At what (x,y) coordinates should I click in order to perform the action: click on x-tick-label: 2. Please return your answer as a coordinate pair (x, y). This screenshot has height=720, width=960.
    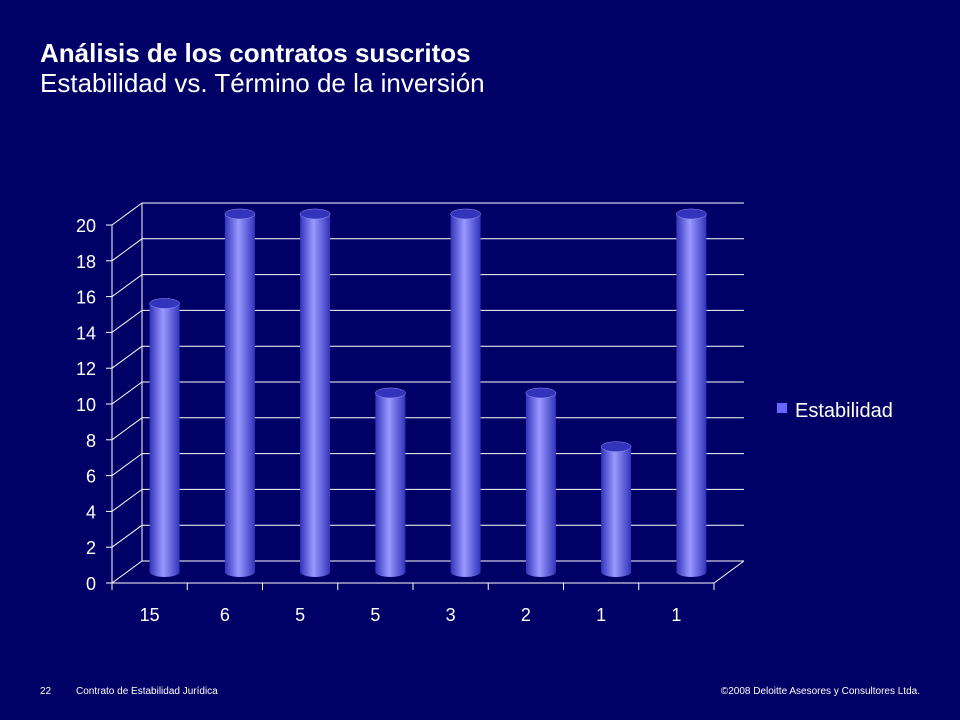
    Looking at the image, I should click on (526, 615).